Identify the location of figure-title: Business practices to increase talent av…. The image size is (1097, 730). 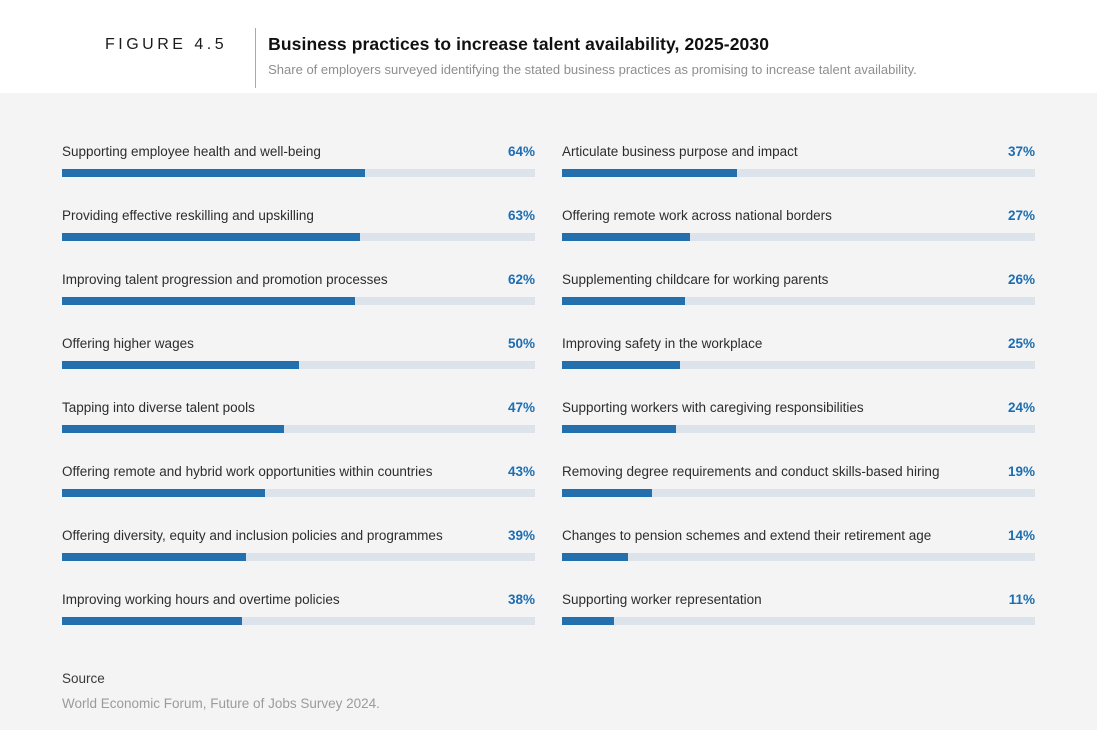
(519, 44).